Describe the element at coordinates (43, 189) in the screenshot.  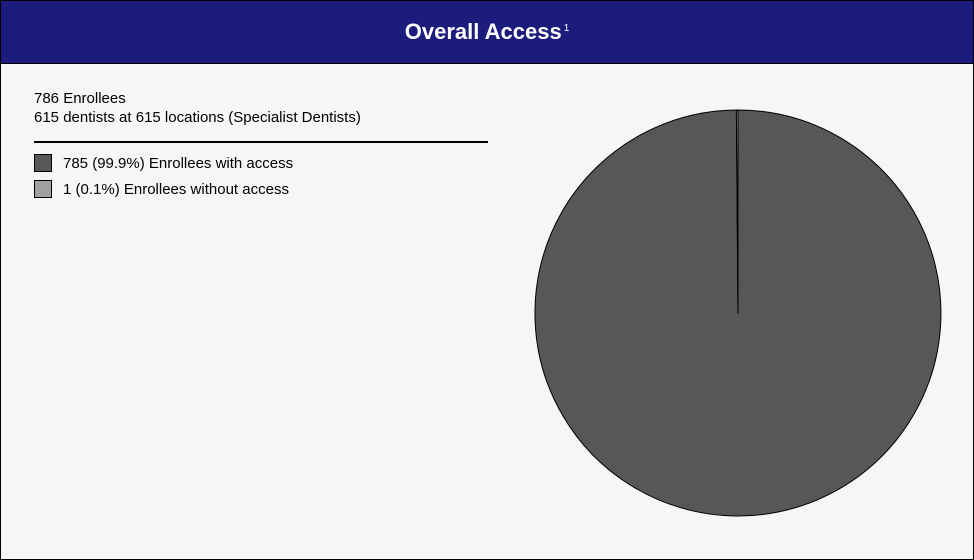
I see `legend-swatch-without-access` at that location.